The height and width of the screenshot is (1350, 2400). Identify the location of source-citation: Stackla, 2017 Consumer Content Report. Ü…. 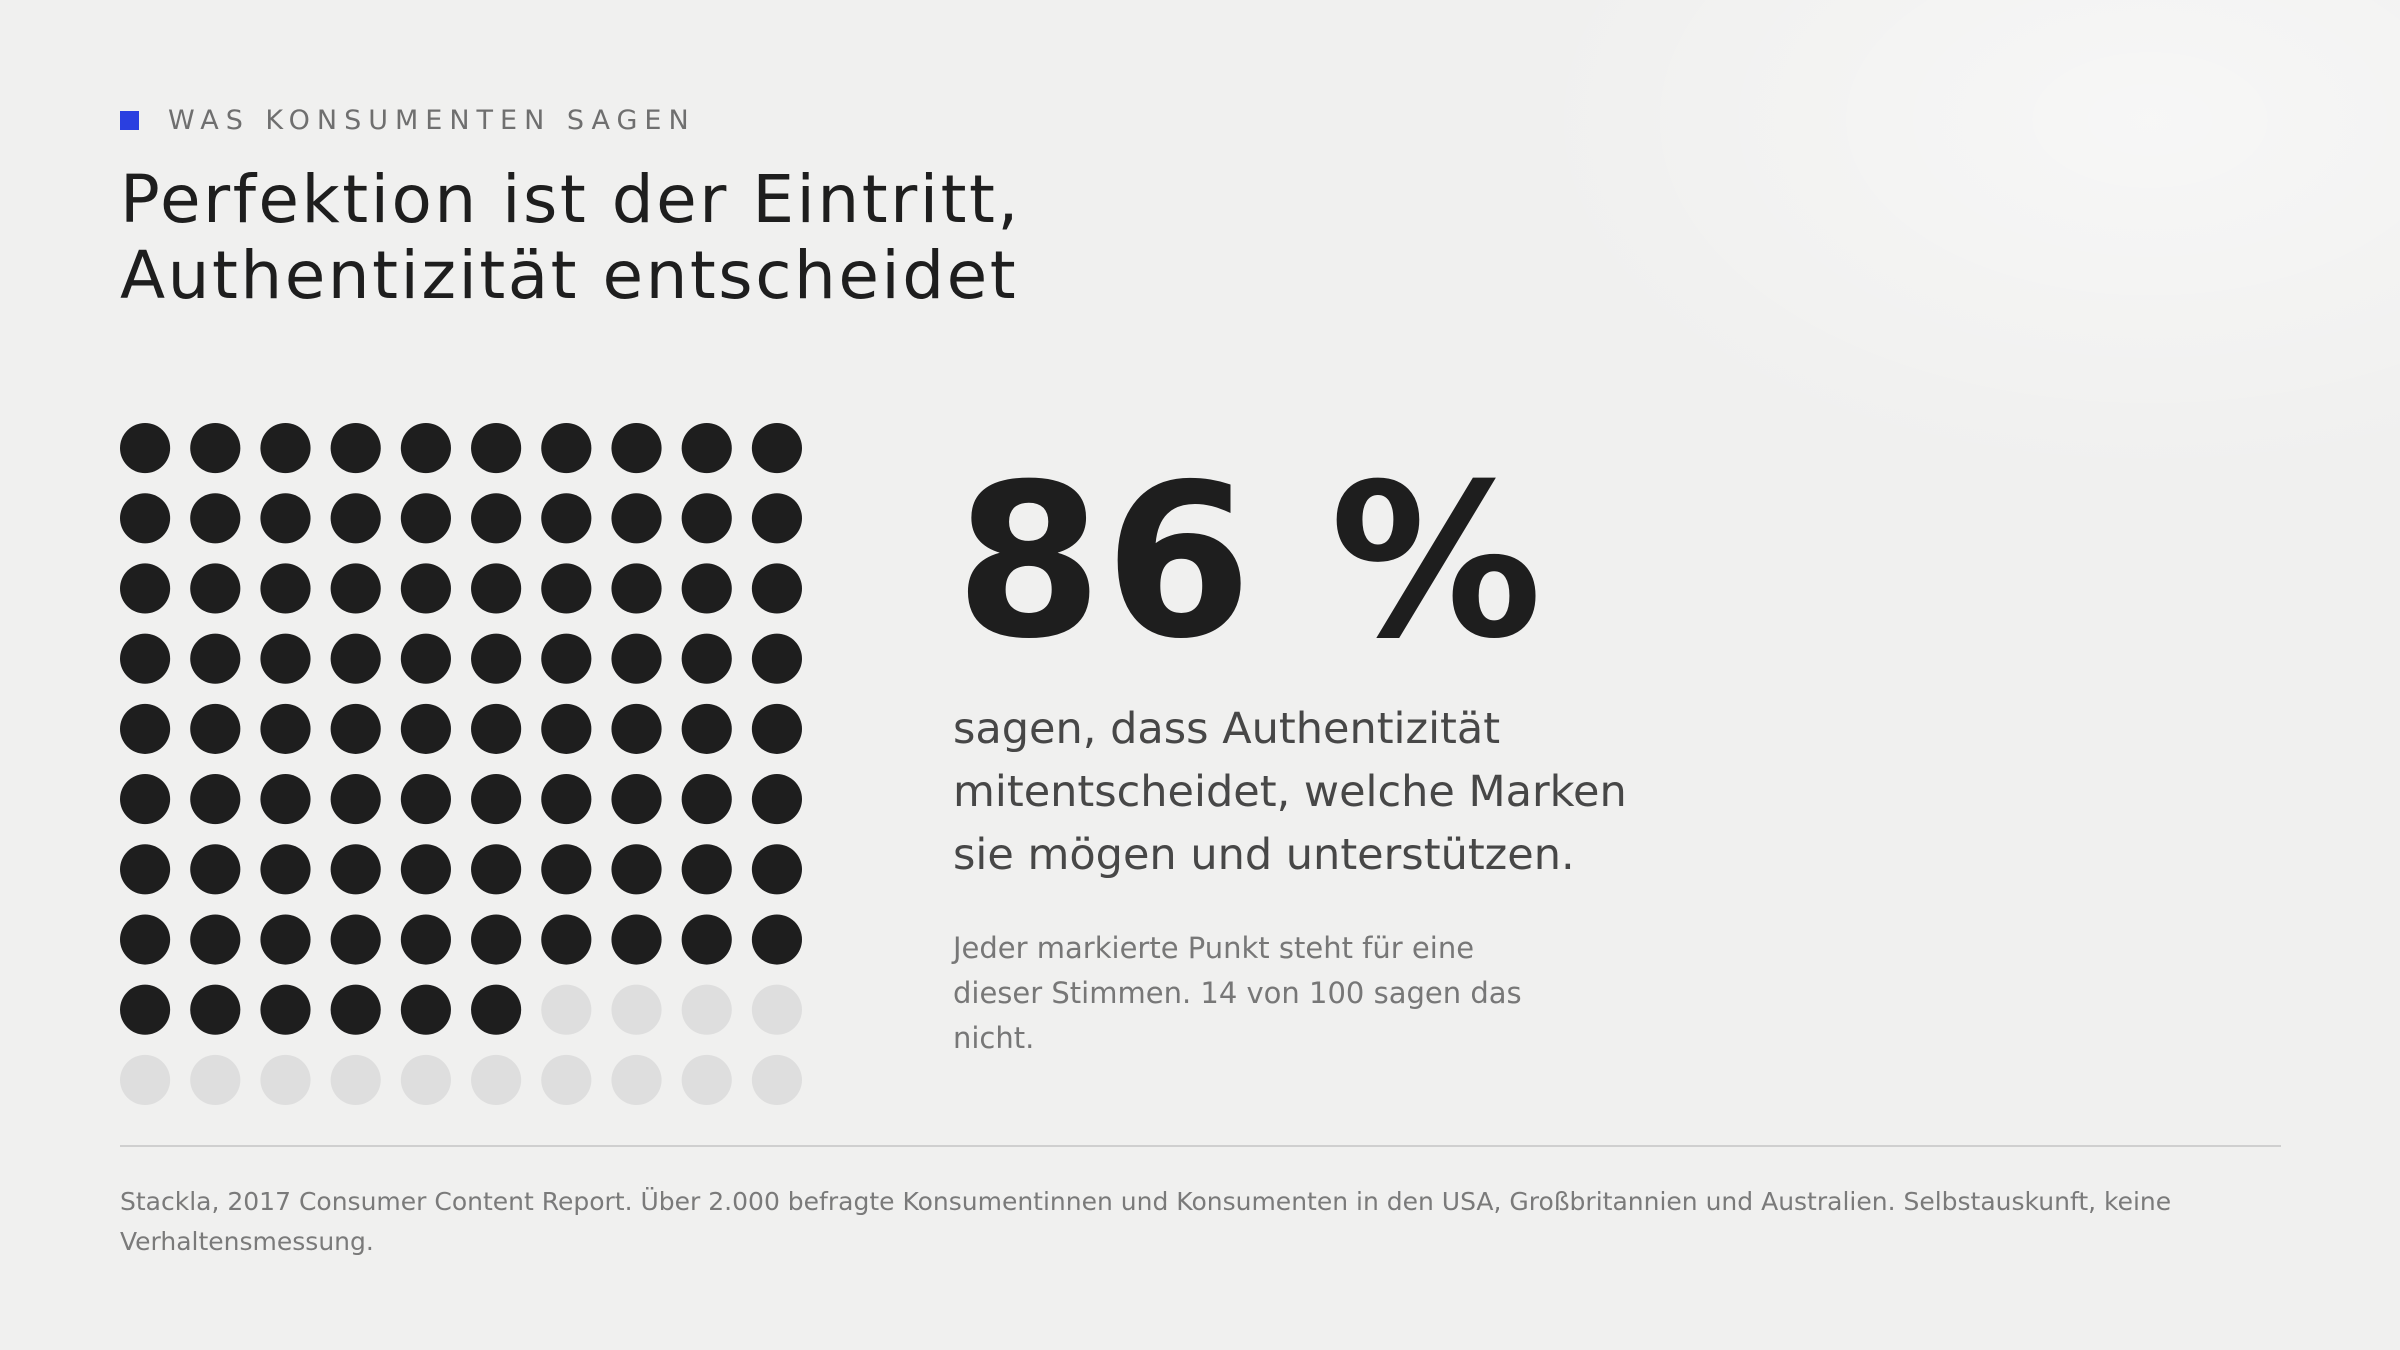
(1146, 1221).